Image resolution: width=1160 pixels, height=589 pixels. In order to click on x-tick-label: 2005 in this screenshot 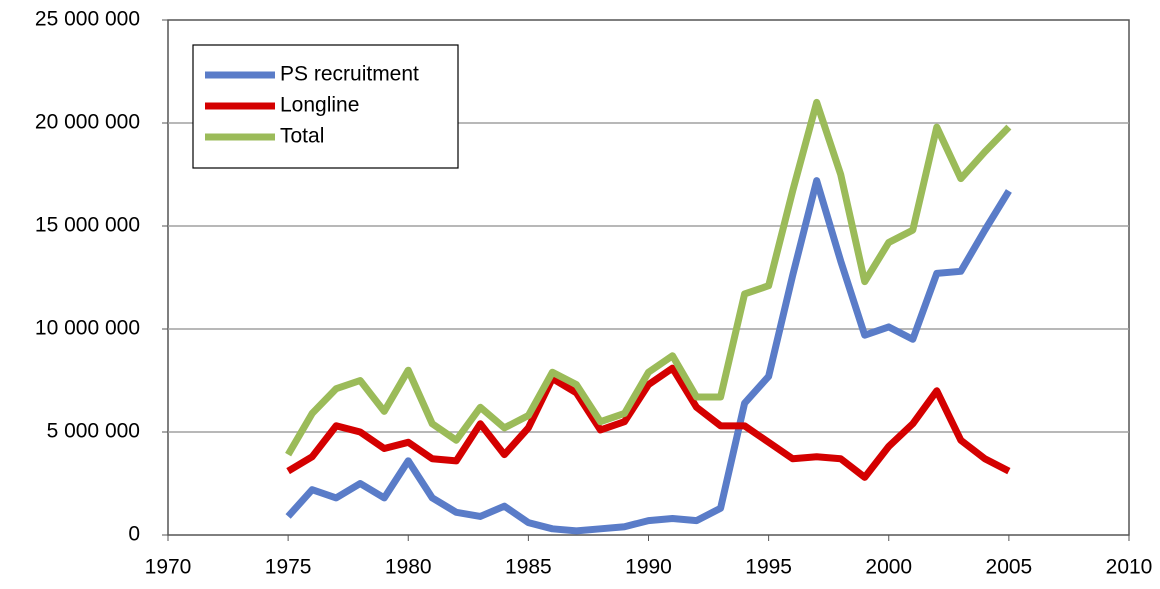, I will do `click(1009, 567)`.